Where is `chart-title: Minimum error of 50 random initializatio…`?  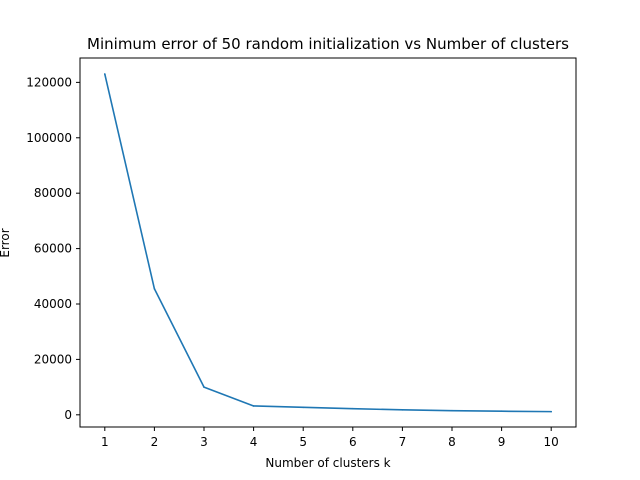 chart-title: Minimum error of 50 random initializatio… is located at coordinates (328, 44).